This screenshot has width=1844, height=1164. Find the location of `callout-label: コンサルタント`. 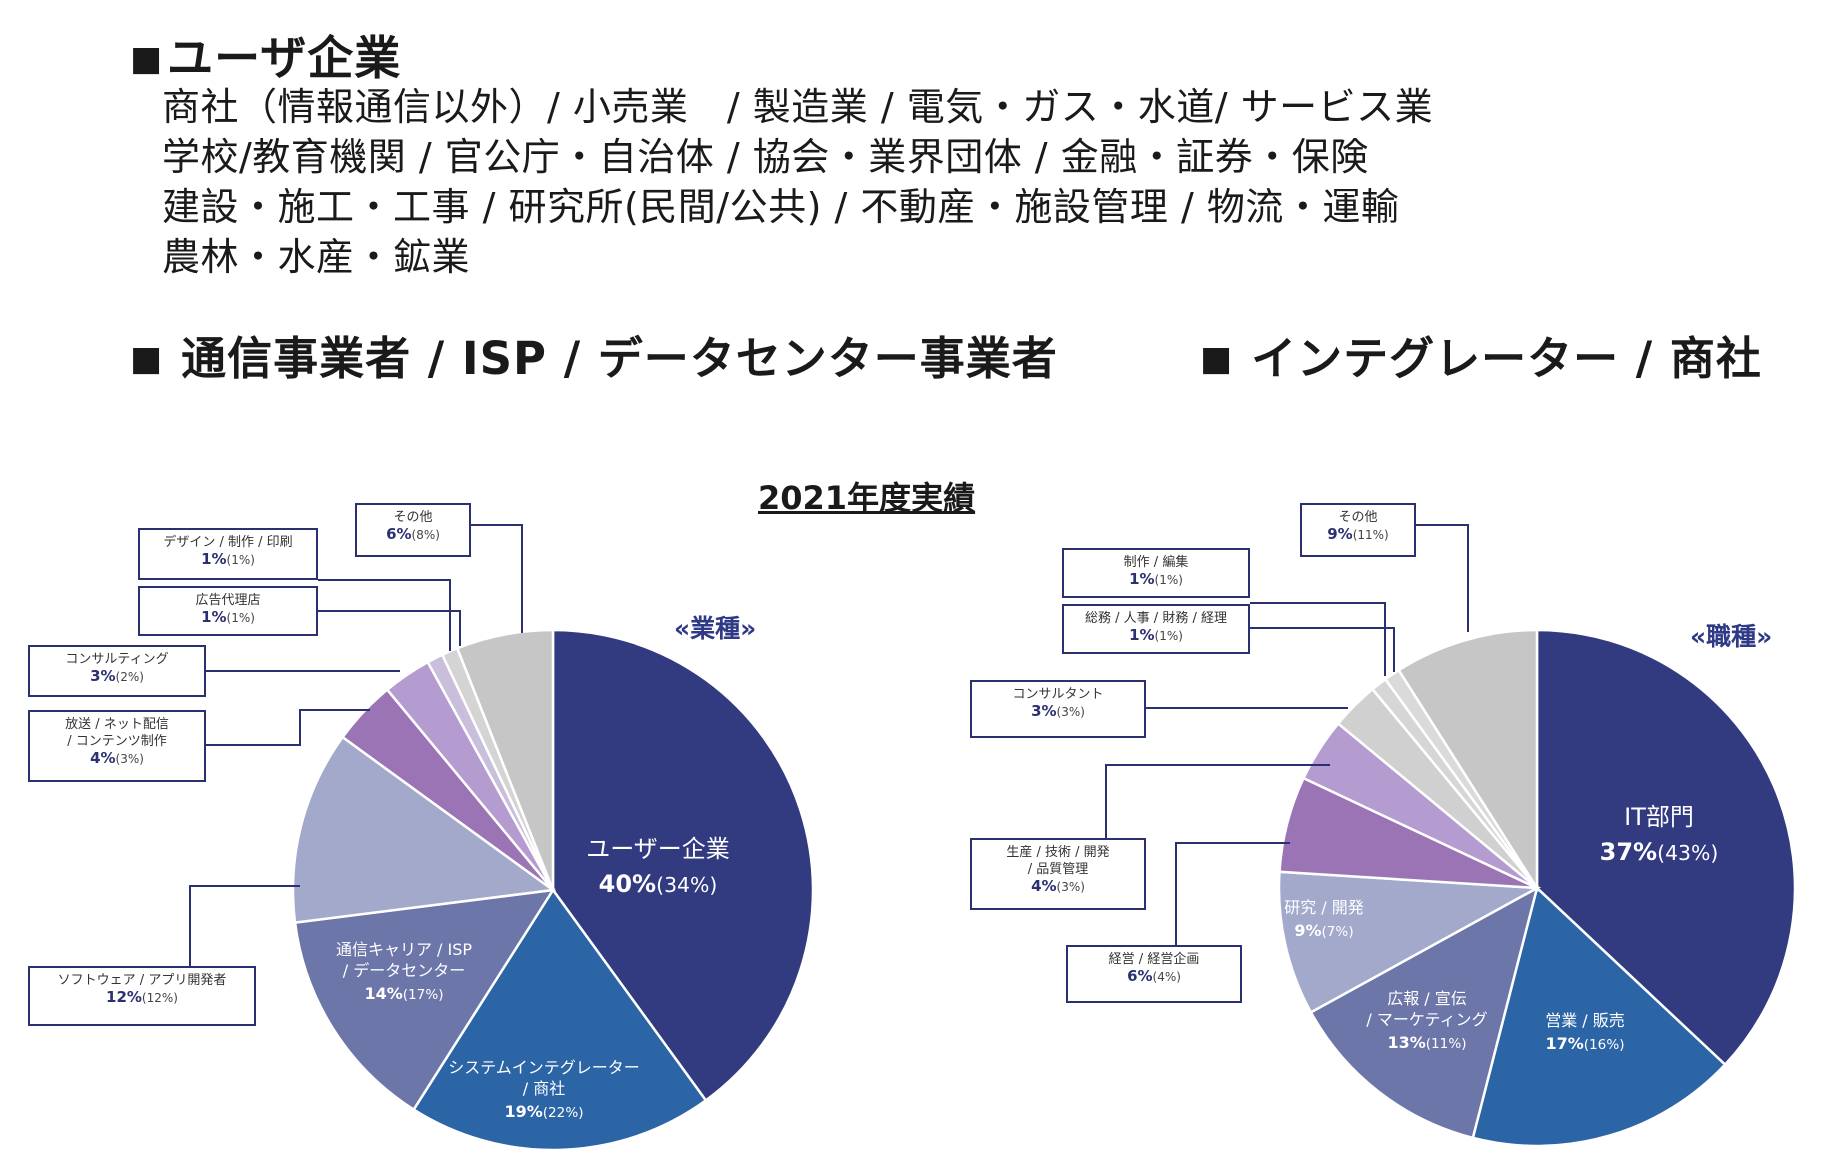

callout-label: コンサルタント is located at coordinates (1058, 694).